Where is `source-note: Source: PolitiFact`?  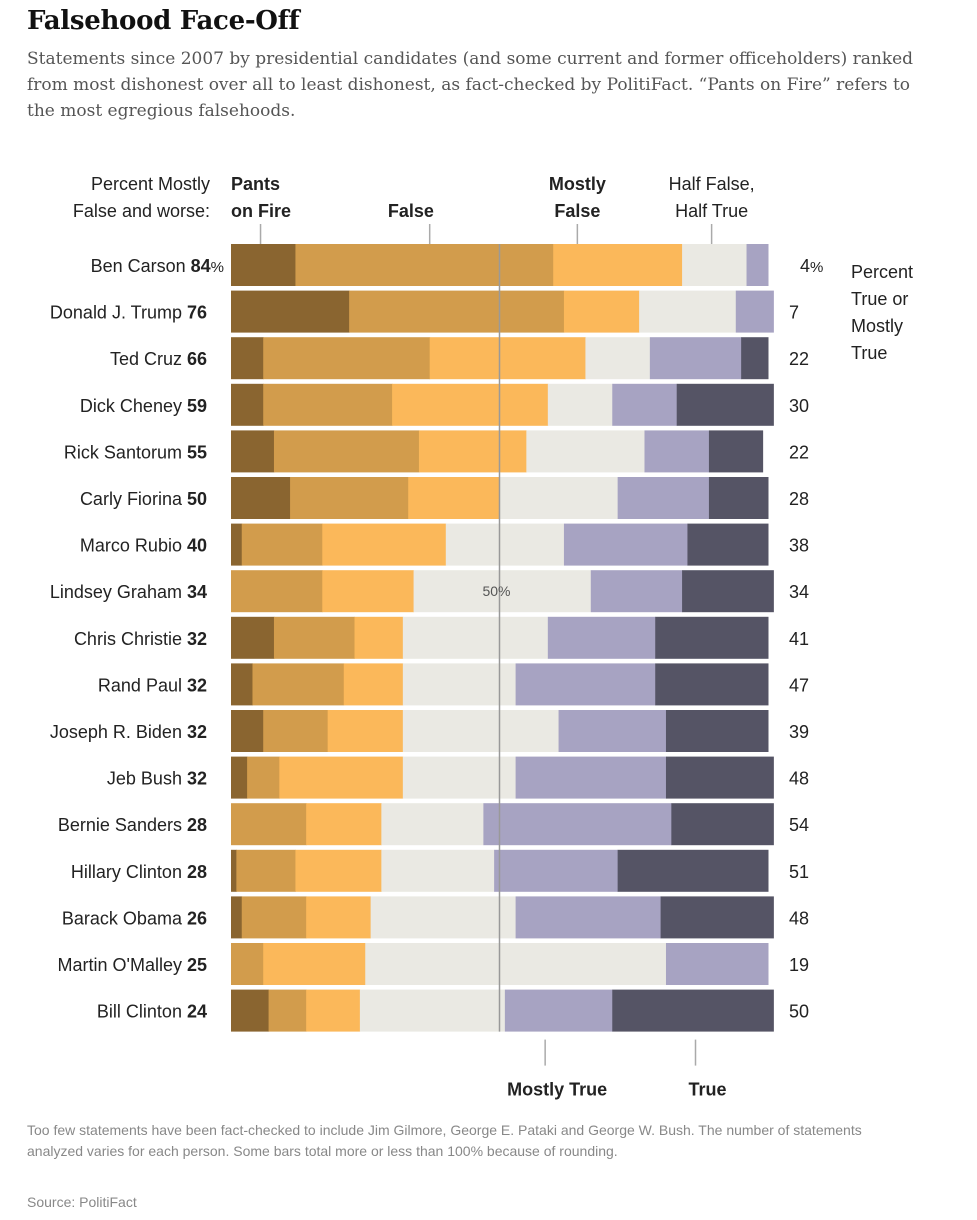 source-note: Source: PolitiFact is located at coordinates (82, 1202).